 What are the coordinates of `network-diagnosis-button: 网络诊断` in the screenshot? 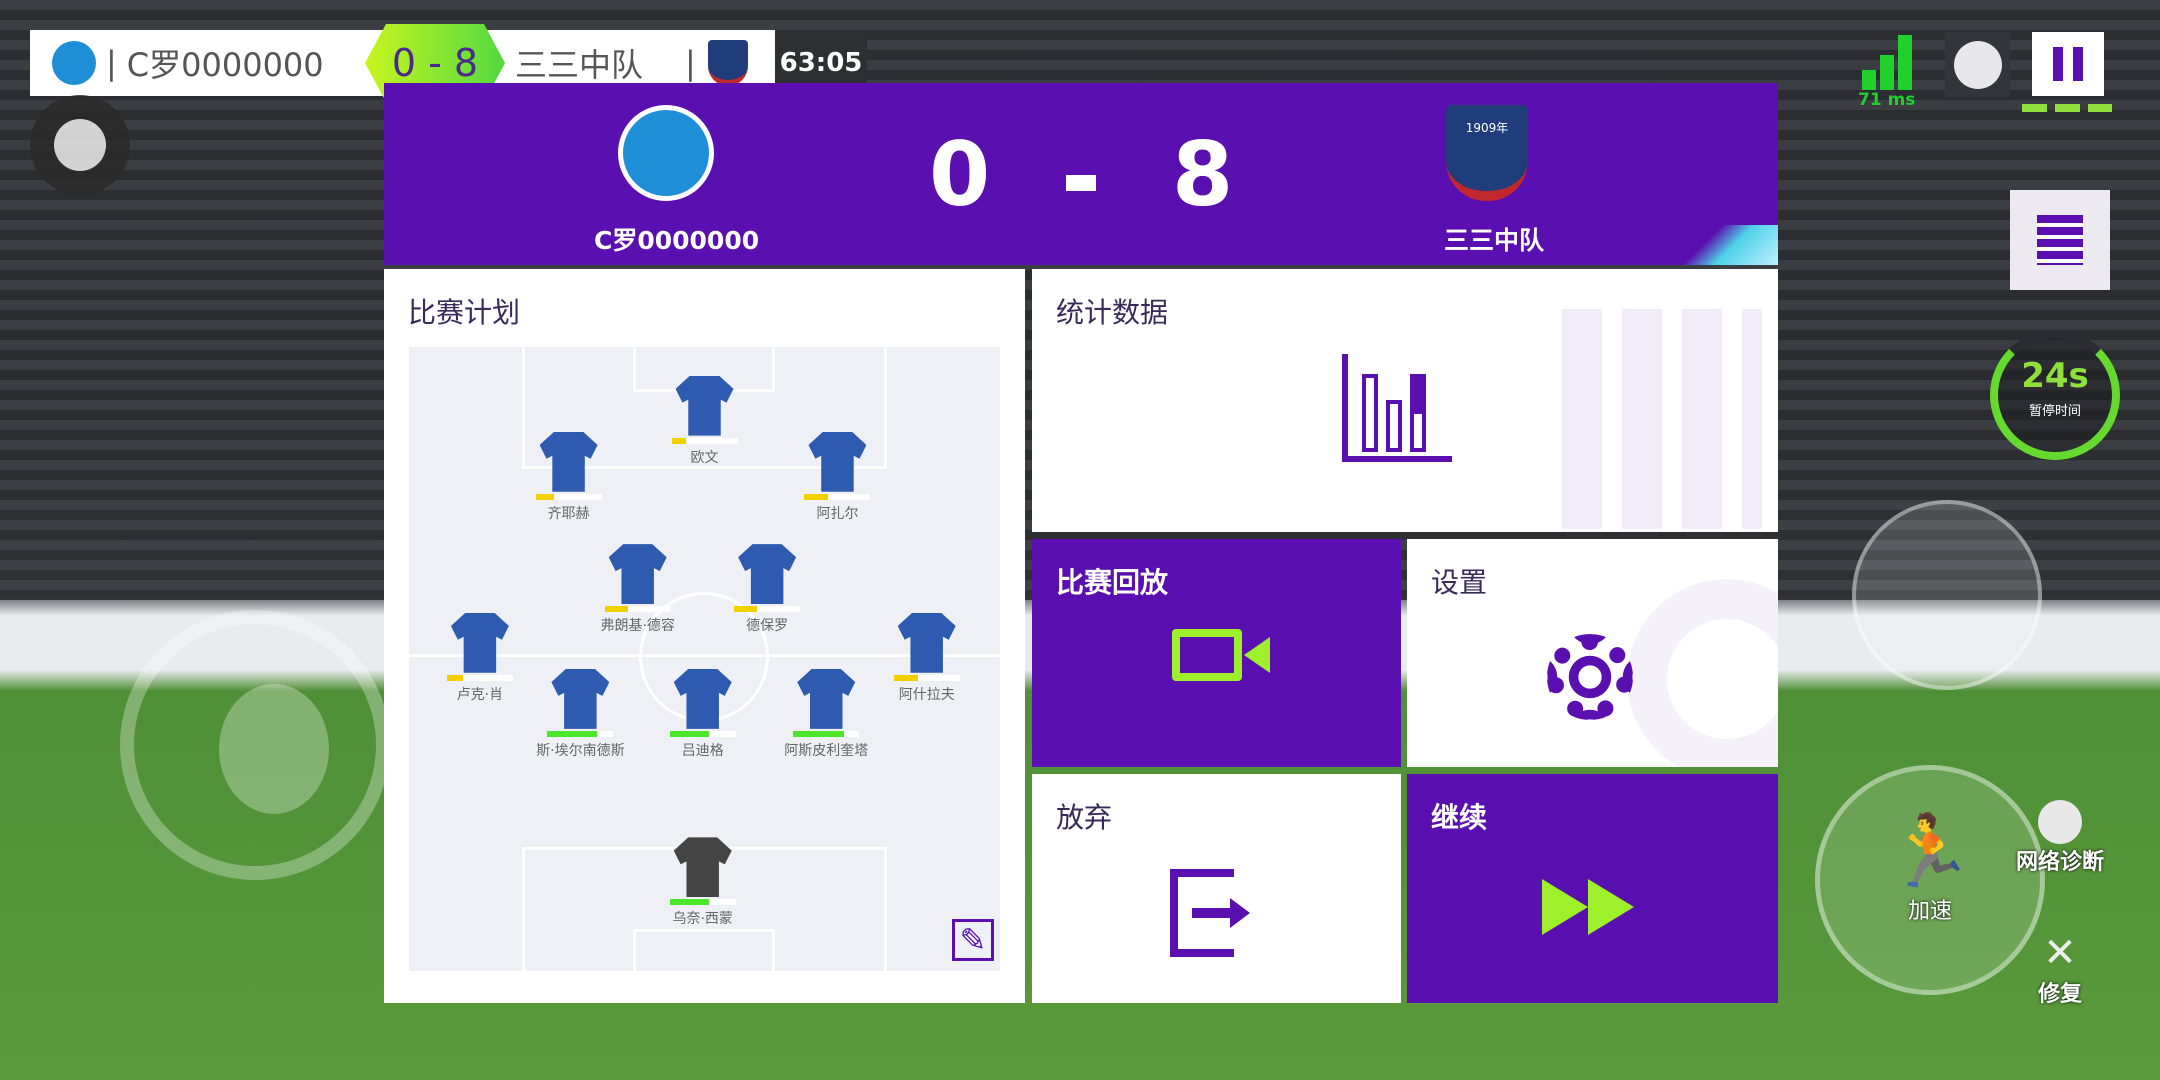 It's located at (2060, 838).